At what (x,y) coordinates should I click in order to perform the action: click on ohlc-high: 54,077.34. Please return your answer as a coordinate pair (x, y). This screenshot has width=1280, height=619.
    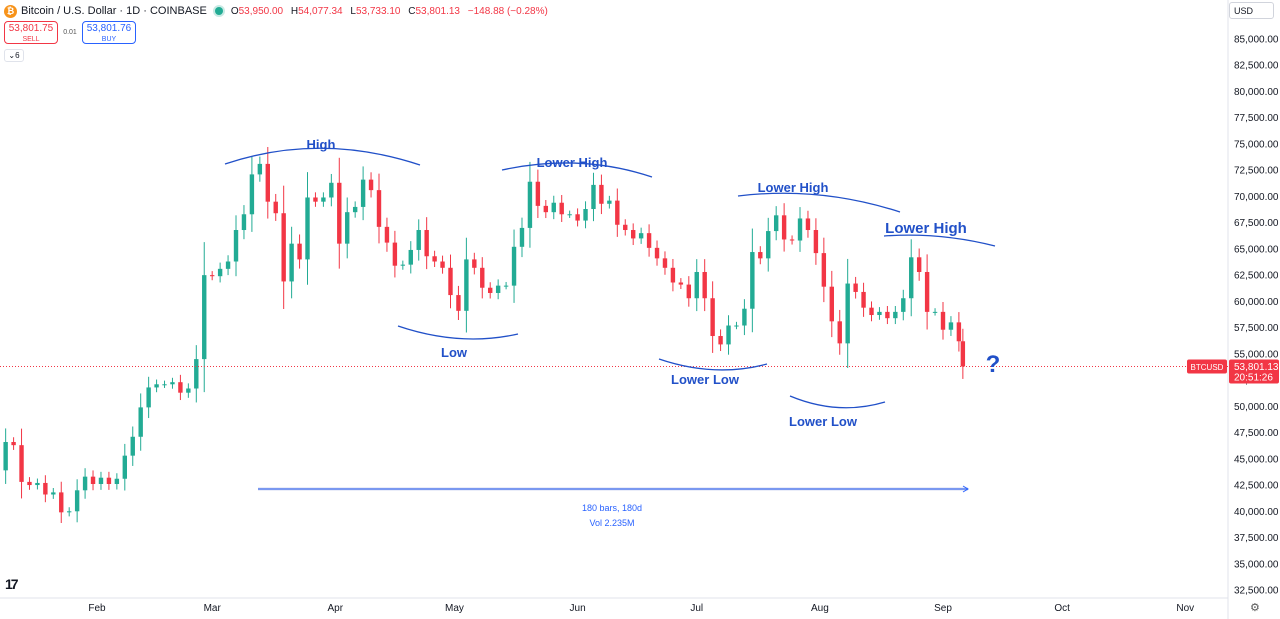
    Looking at the image, I should click on (320, 11).